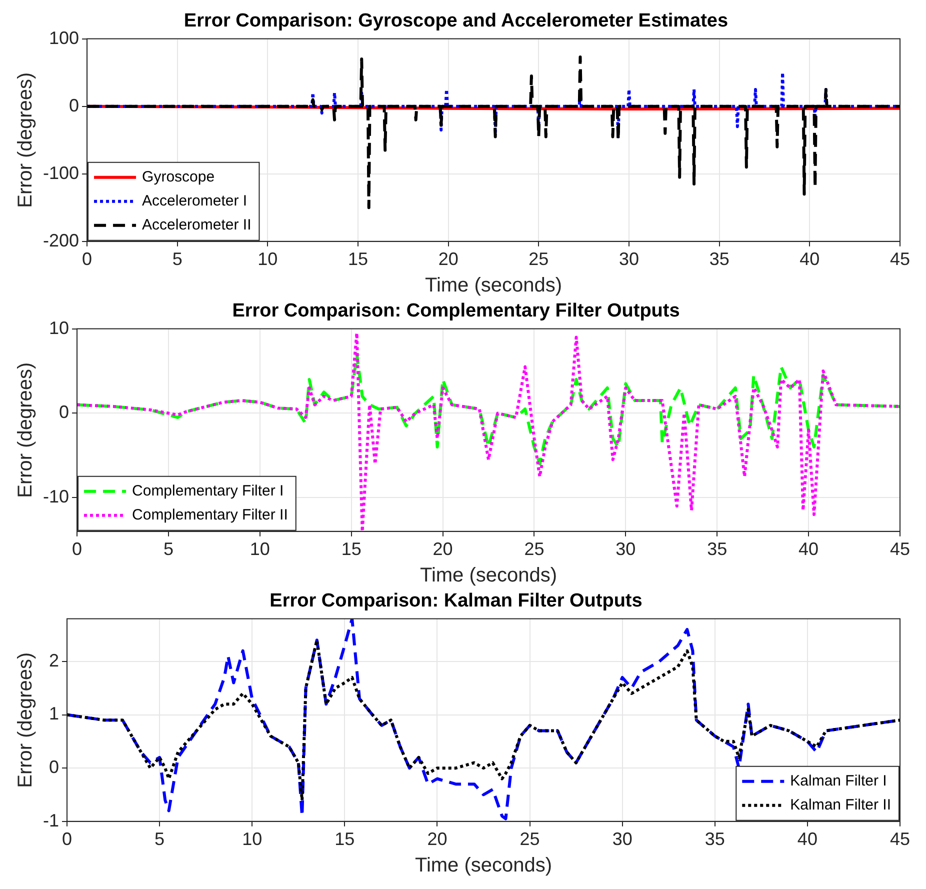  What do you see at coordinates (54, 714) in the screenshot?
I see `y-tick-label: 1` at bounding box center [54, 714].